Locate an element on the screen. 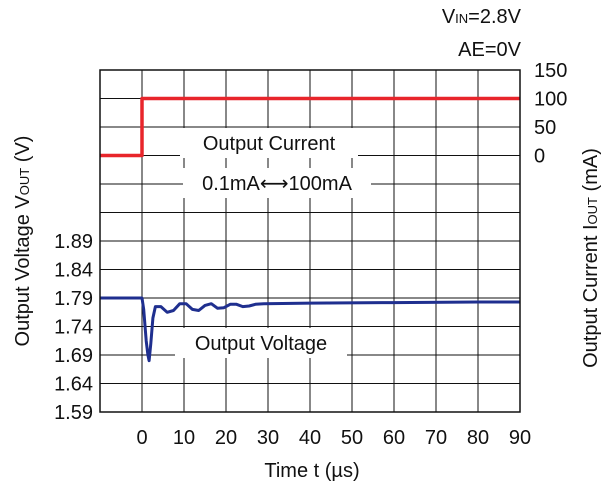 The width and height of the screenshot is (609, 484). y-left-tick-label: 1.69 is located at coordinates (73, 356).